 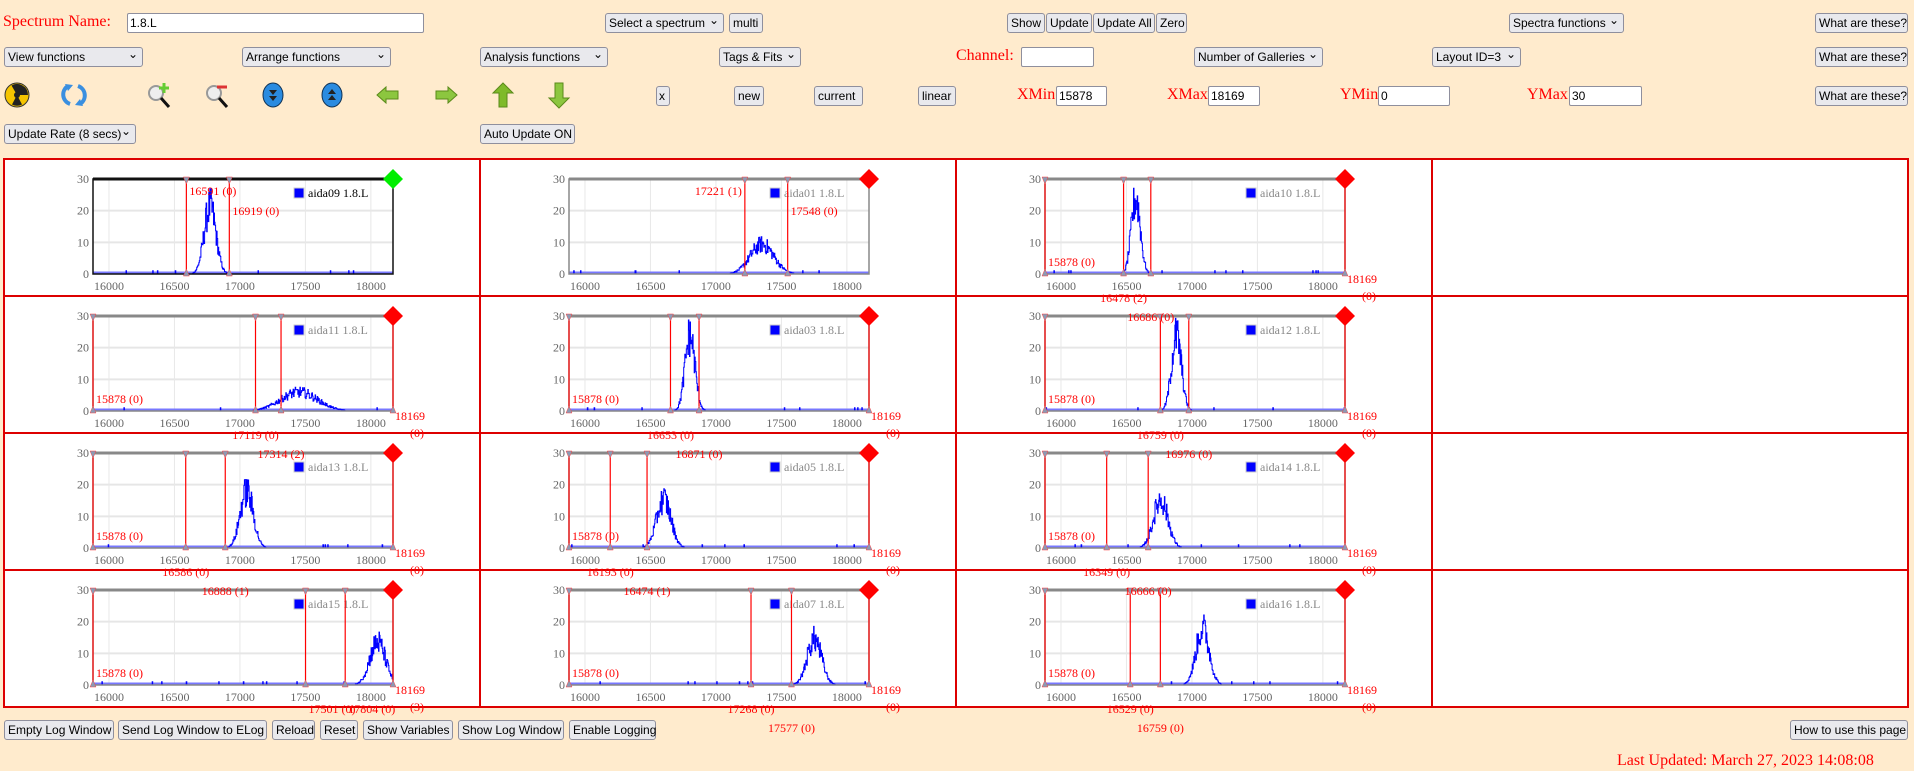 I want to click on zoom-in-icon, so click(x=159, y=95).